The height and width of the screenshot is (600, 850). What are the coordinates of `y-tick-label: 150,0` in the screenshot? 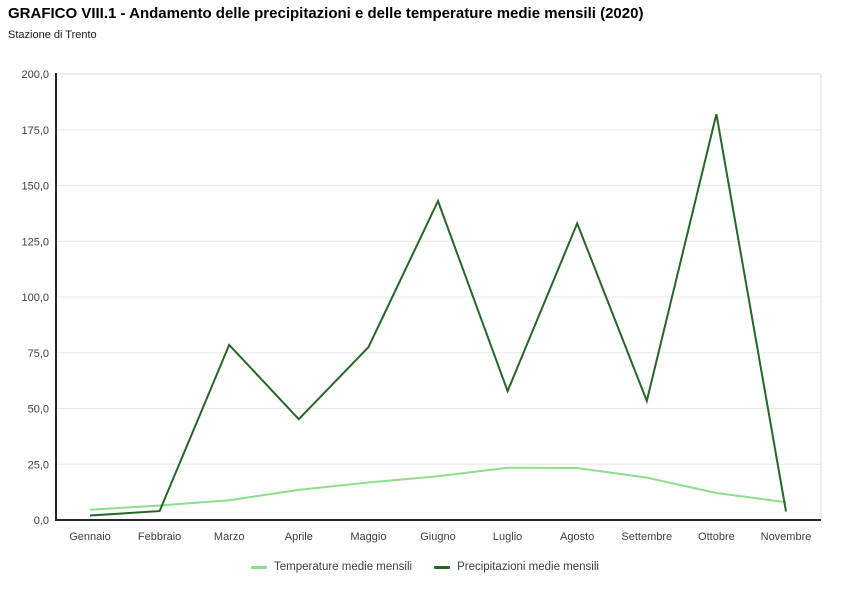 It's located at (35, 187).